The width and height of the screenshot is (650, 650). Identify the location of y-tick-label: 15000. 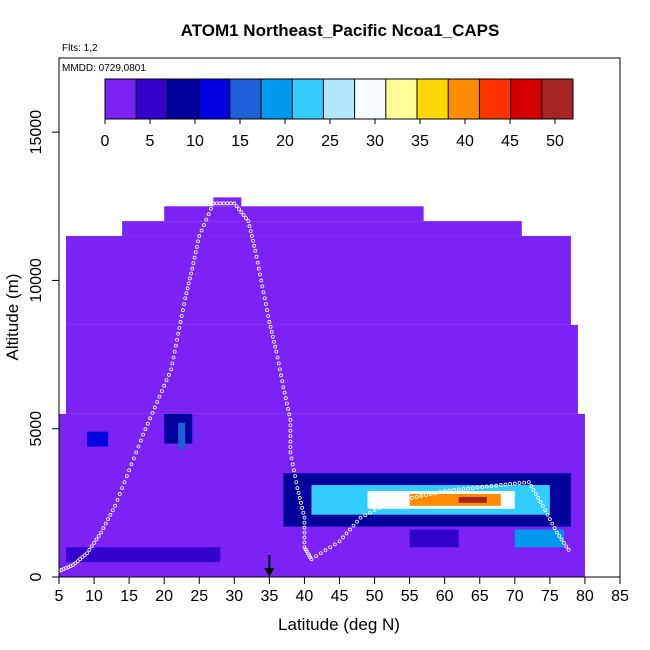
(36, 132).